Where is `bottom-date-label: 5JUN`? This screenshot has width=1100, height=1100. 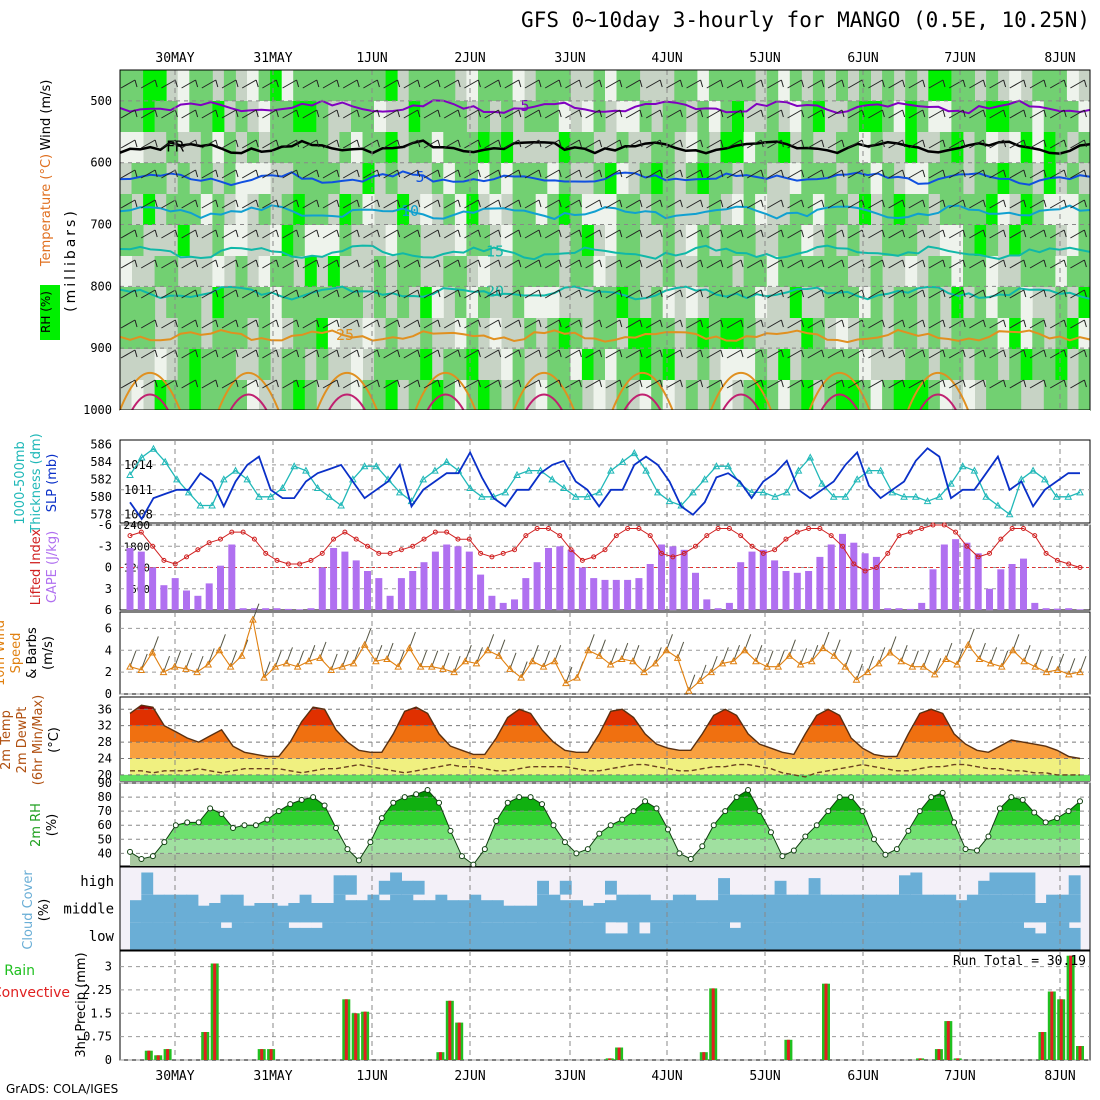
bottom-date-label: 5JUN is located at coordinates (764, 1076).